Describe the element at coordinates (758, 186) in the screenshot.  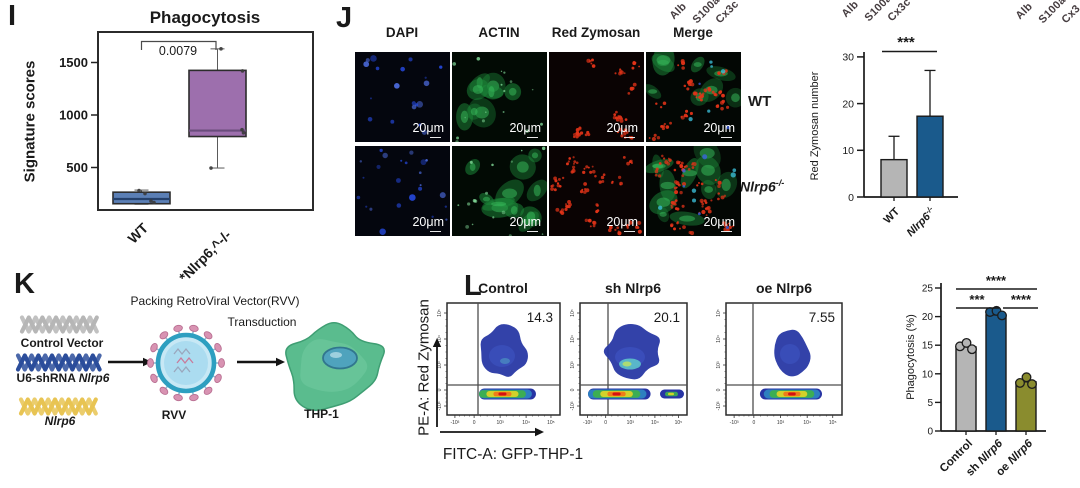
I see `gene-name: Nlrp6` at that location.